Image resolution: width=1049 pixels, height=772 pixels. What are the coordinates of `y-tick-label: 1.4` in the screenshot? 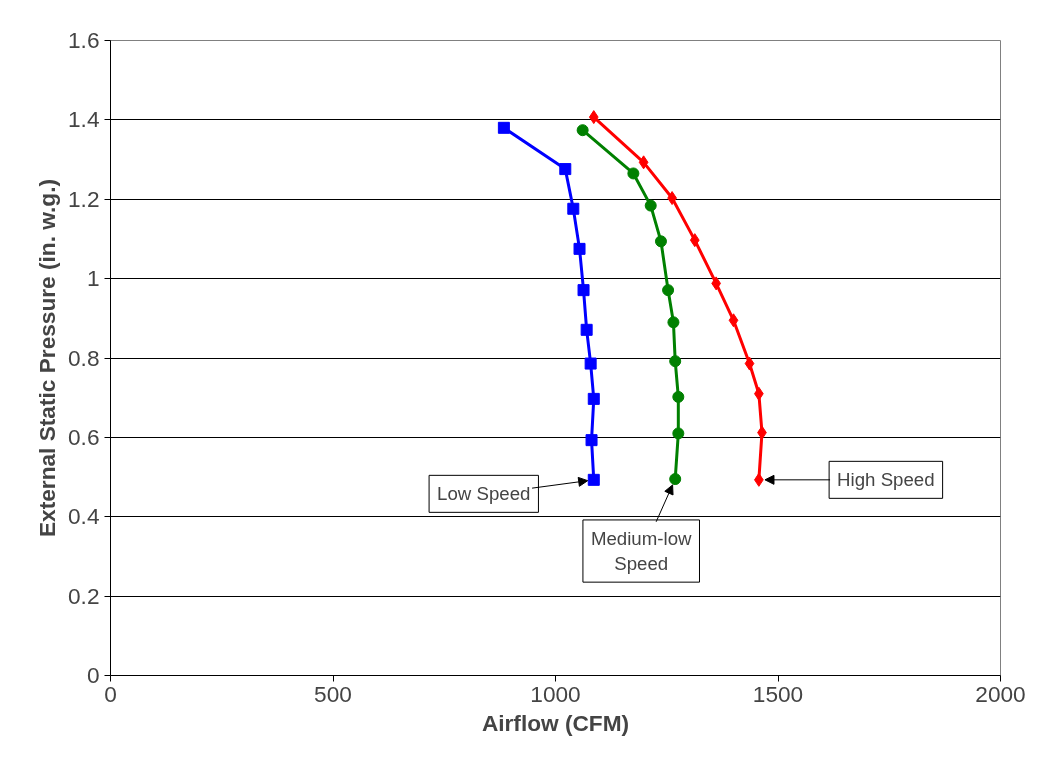 It's located at (84, 119).